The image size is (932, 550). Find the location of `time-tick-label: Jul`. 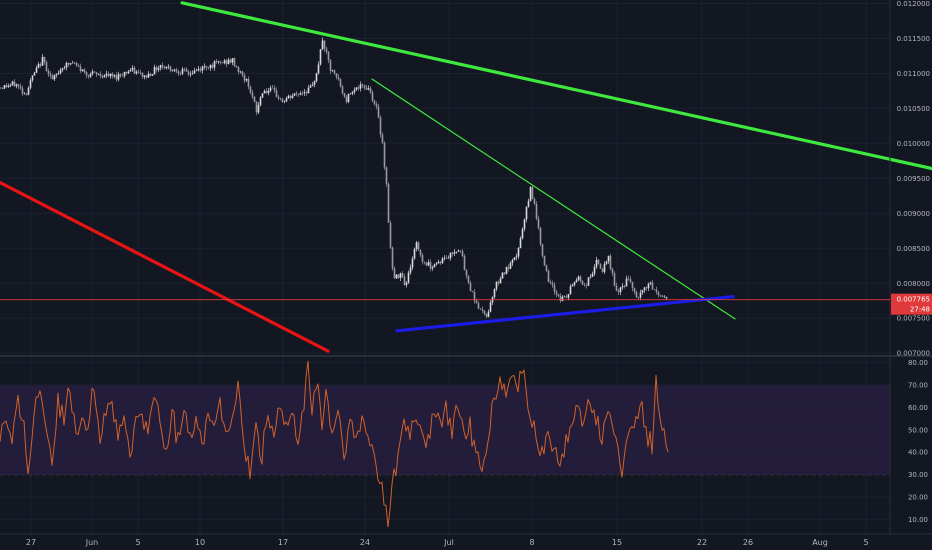

time-tick-label: Jul is located at coordinates (448, 542).